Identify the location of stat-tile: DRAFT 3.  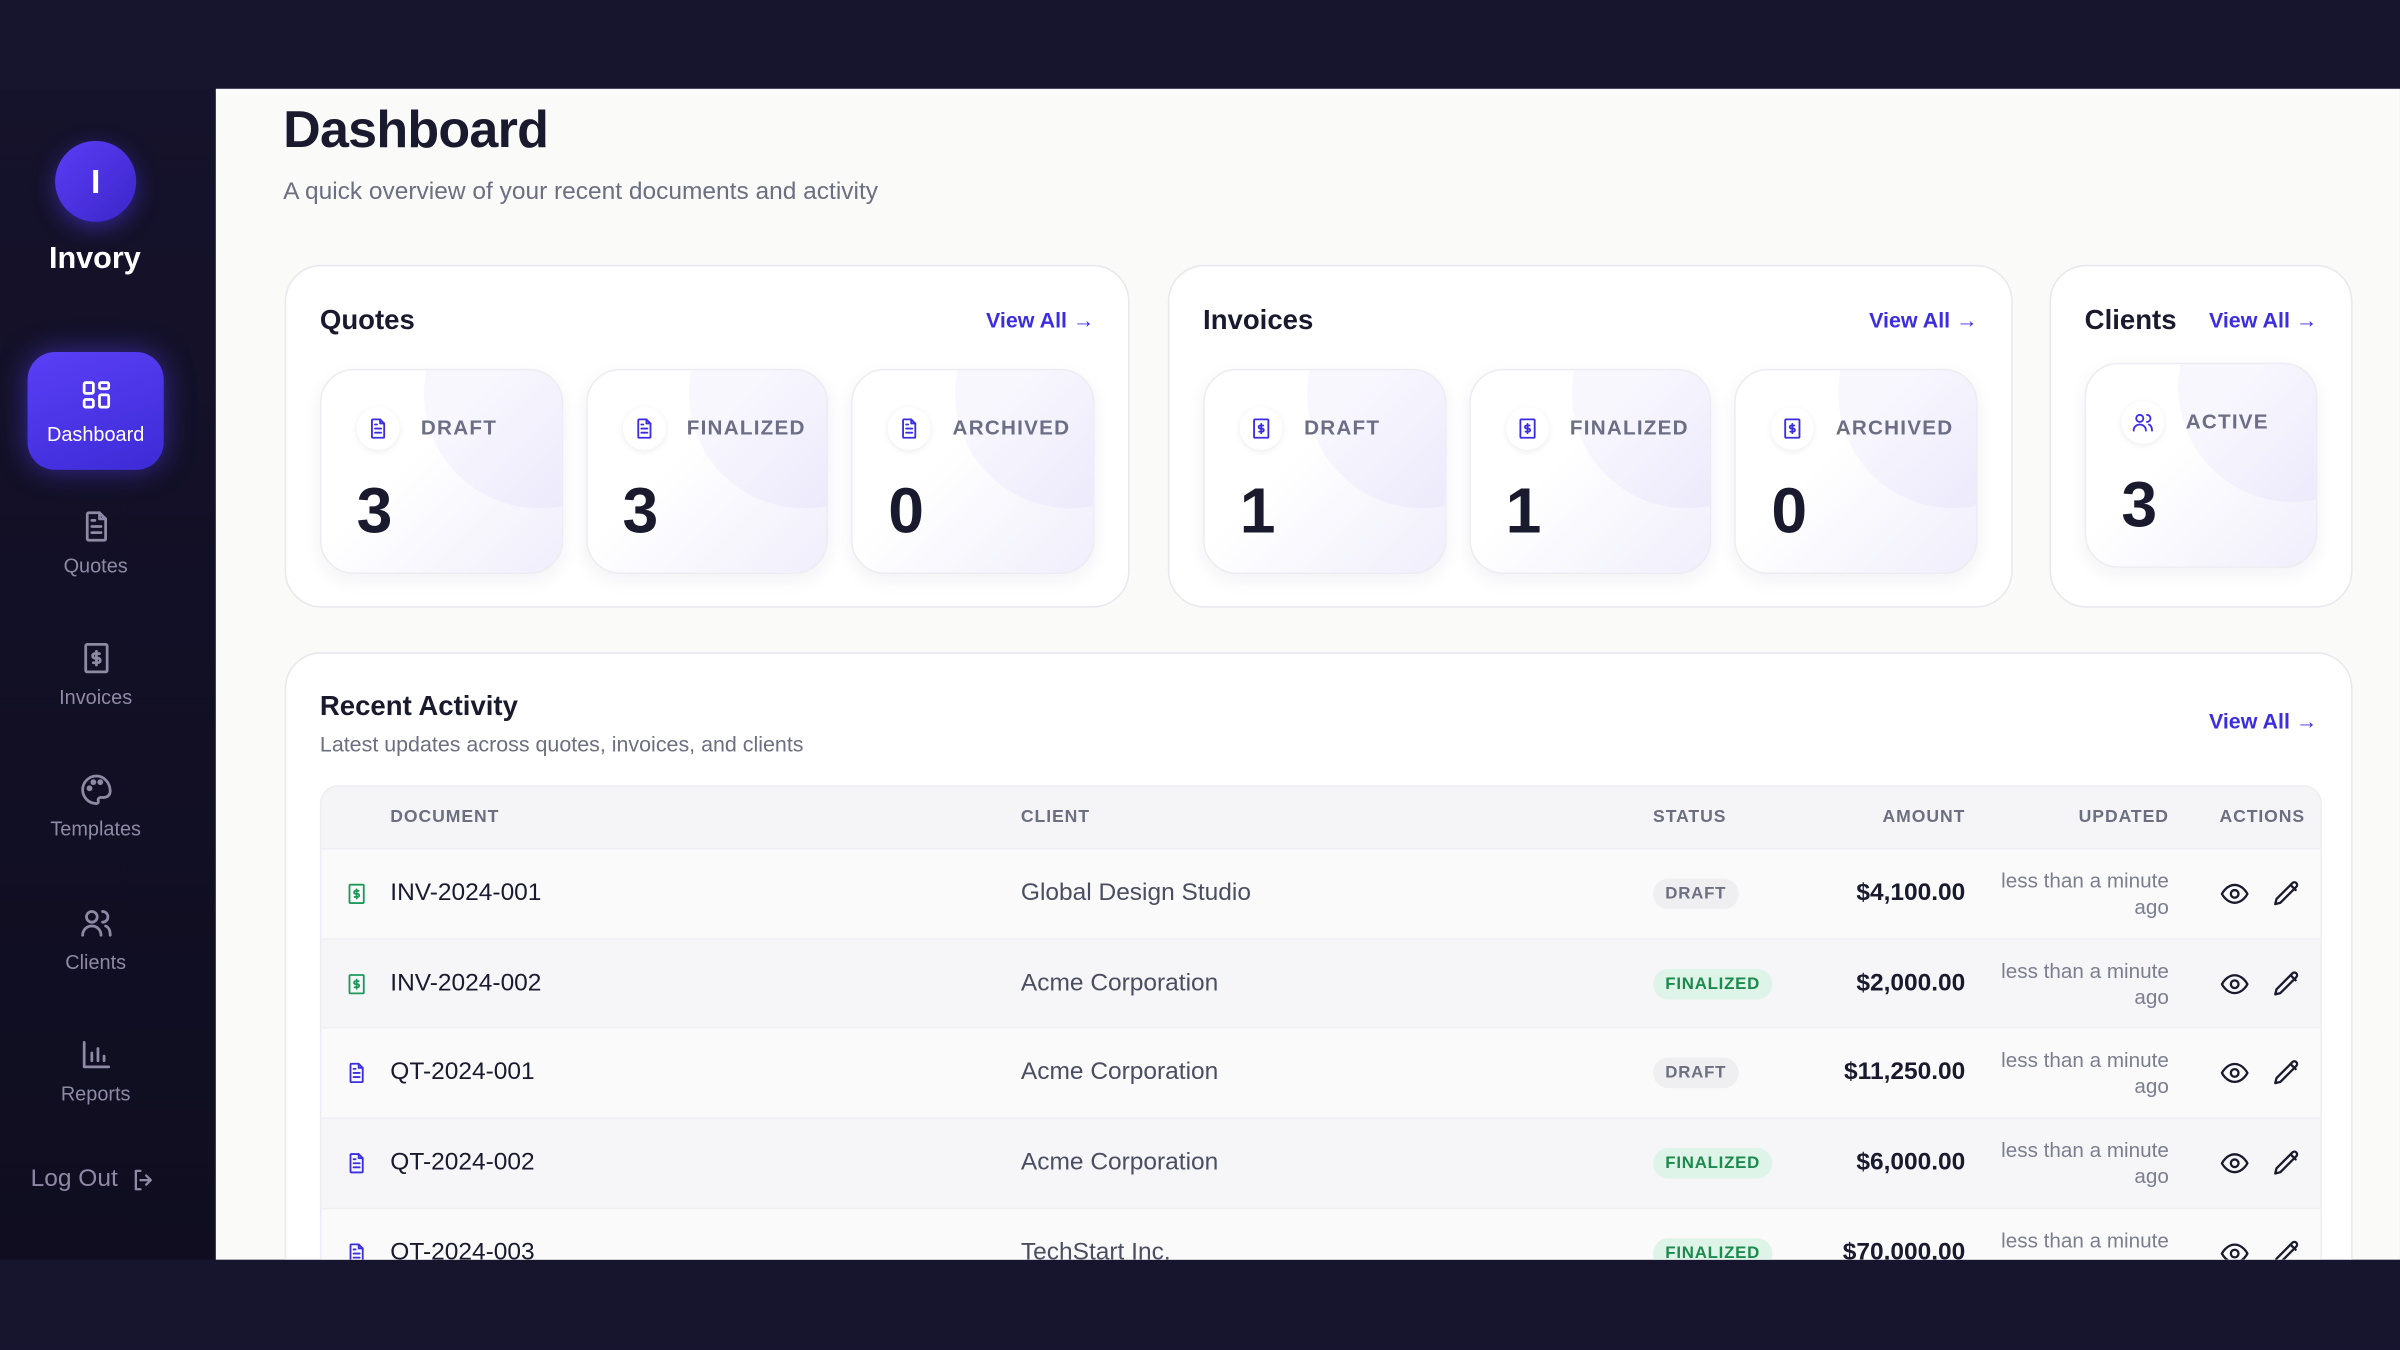
(441, 471).